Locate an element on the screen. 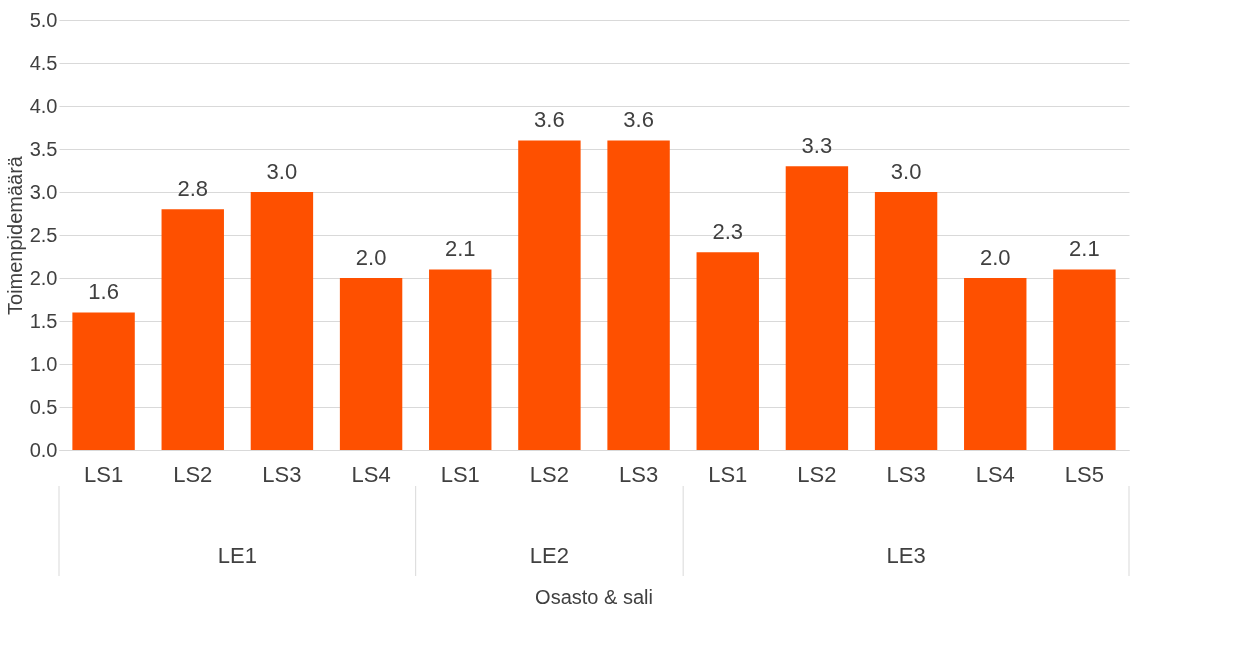  text: LE2 is located at coordinates (549, 555).